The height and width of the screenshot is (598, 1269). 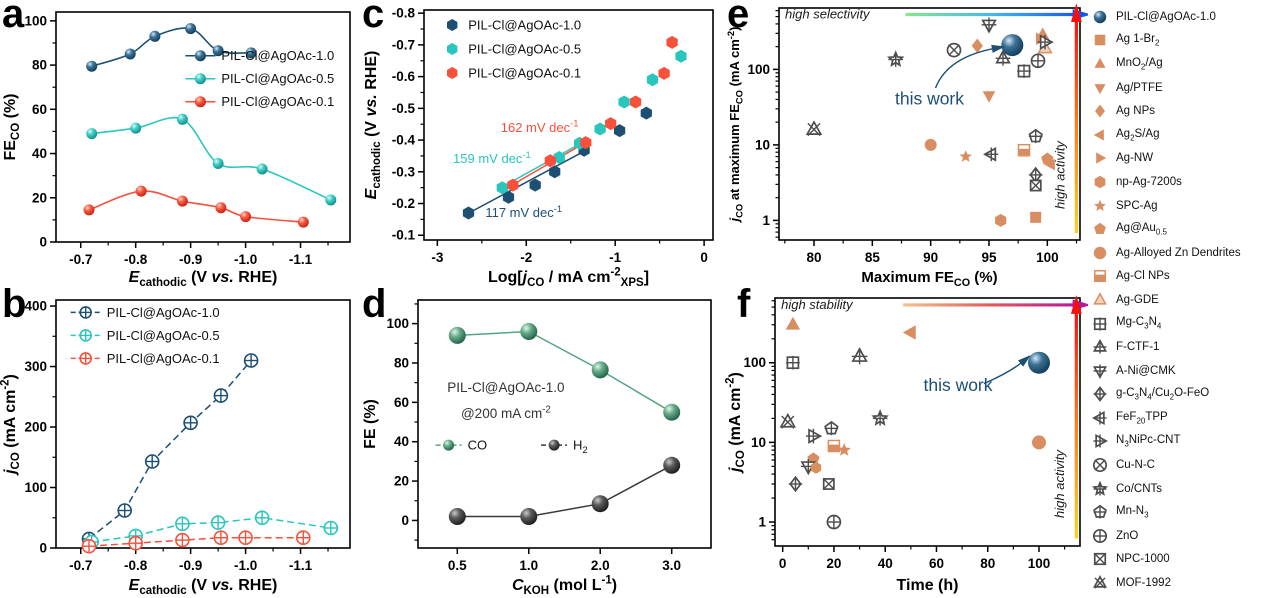 What do you see at coordinates (1178, 300) in the screenshot?
I see `legend-item-12: Ag-GDE` at bounding box center [1178, 300].